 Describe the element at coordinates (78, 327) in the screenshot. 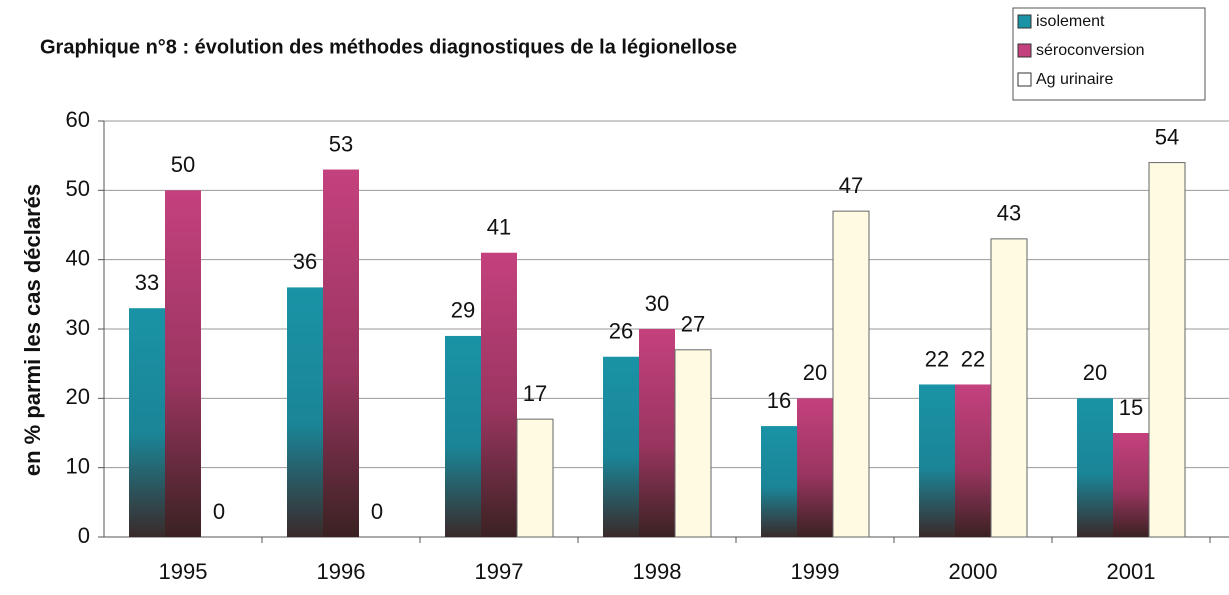

I see `y-tick-label: 30` at that location.